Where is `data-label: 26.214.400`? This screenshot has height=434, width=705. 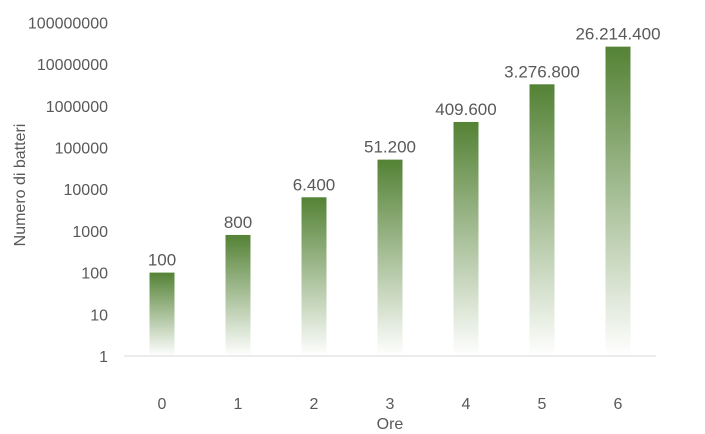 data-label: 26.214.400 is located at coordinates (617, 34).